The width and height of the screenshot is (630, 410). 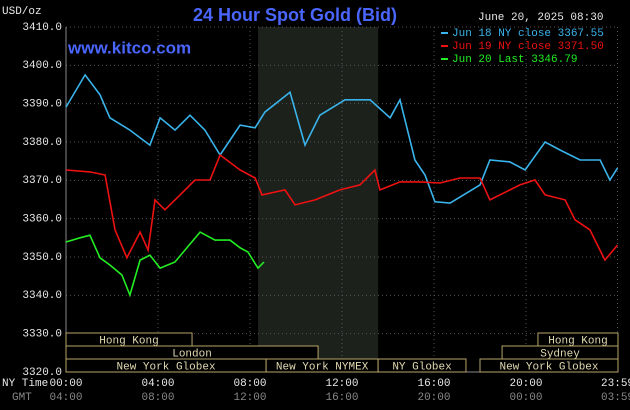 What do you see at coordinates (249, 398) in the screenshot?
I see `gmt-tick-label: 12:00` at bounding box center [249, 398].